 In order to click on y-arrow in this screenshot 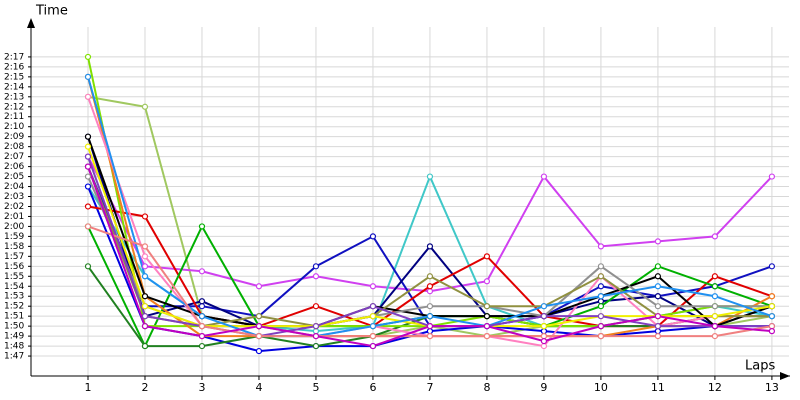, I will do `click(31, 23)`.